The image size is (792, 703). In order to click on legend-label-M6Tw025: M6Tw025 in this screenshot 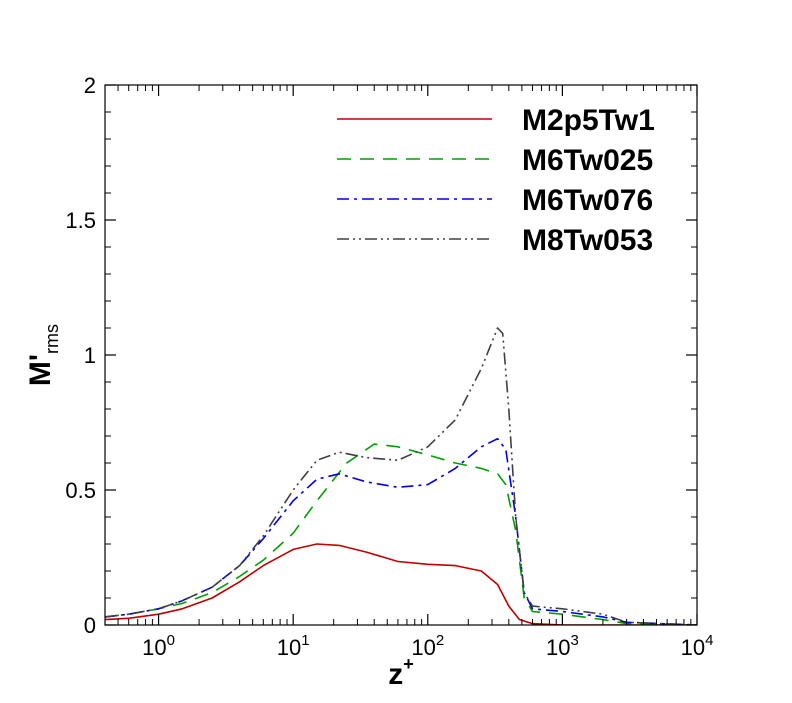, I will do `click(587, 160)`.